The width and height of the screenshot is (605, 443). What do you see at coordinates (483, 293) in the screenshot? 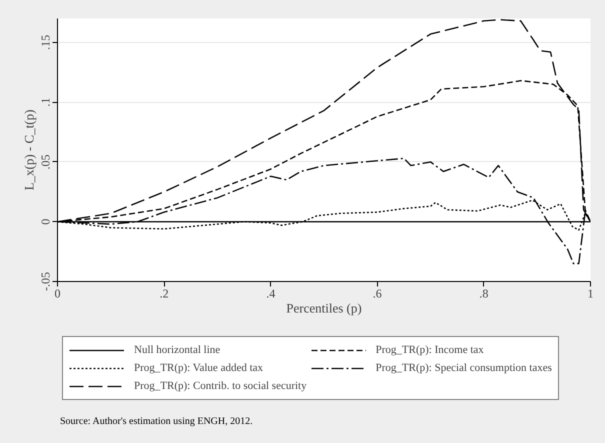
I see `x-tick-label: .8` at bounding box center [483, 293].